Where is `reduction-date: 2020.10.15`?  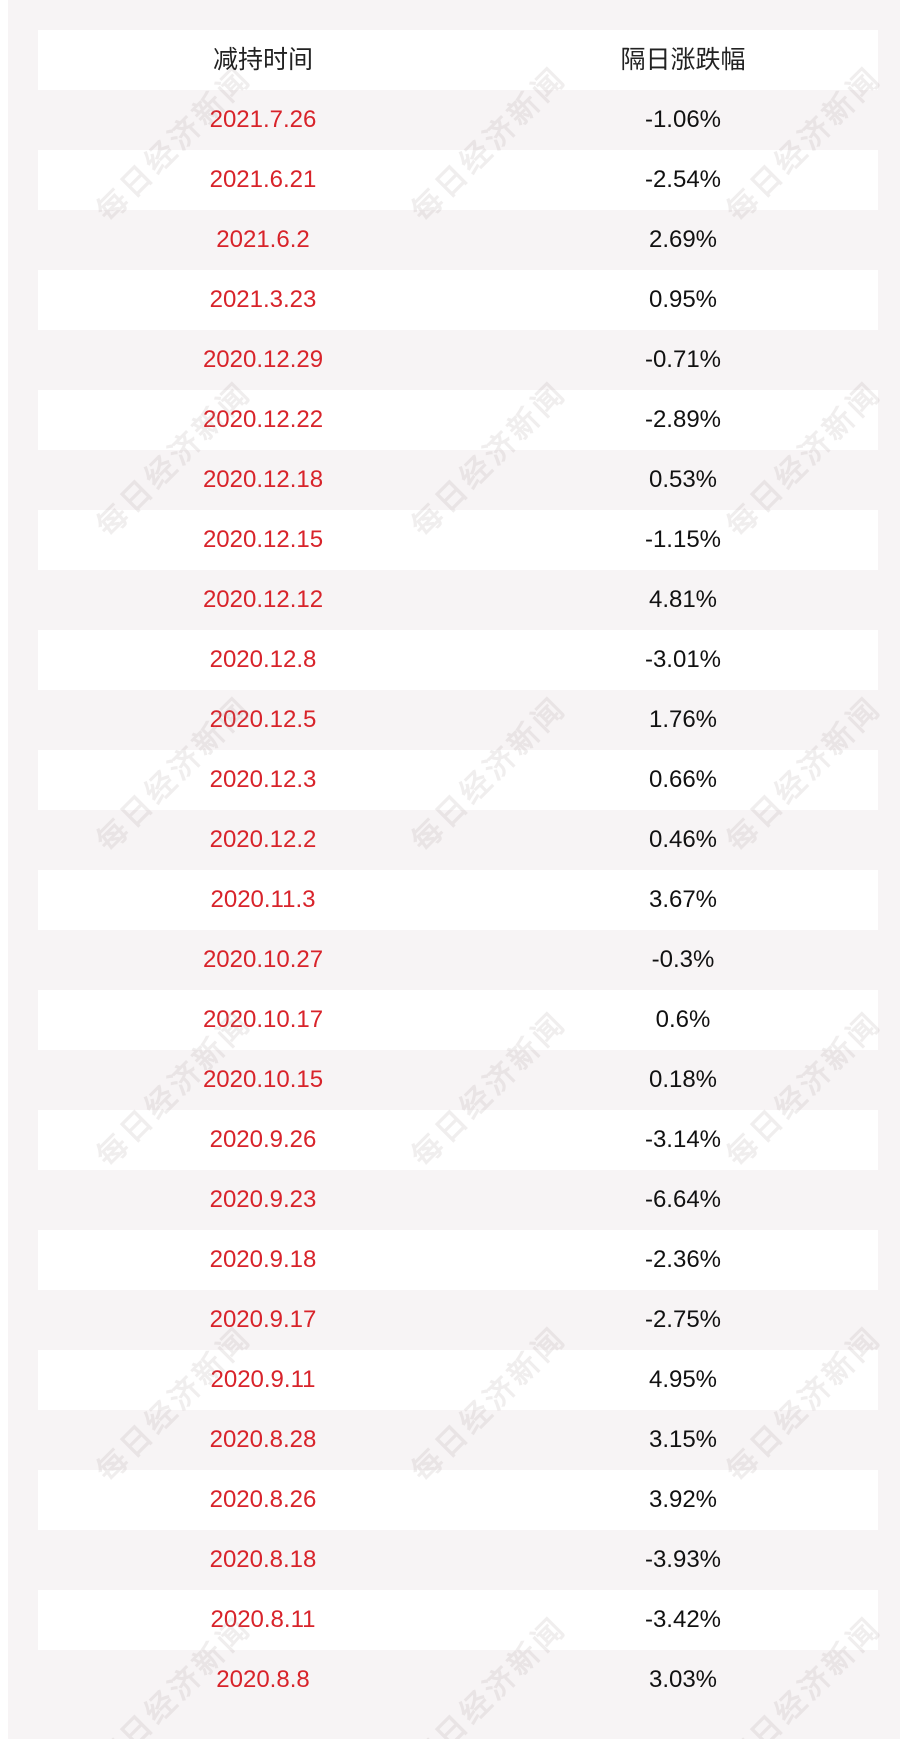 reduction-date: 2020.10.15 is located at coordinates (263, 1079).